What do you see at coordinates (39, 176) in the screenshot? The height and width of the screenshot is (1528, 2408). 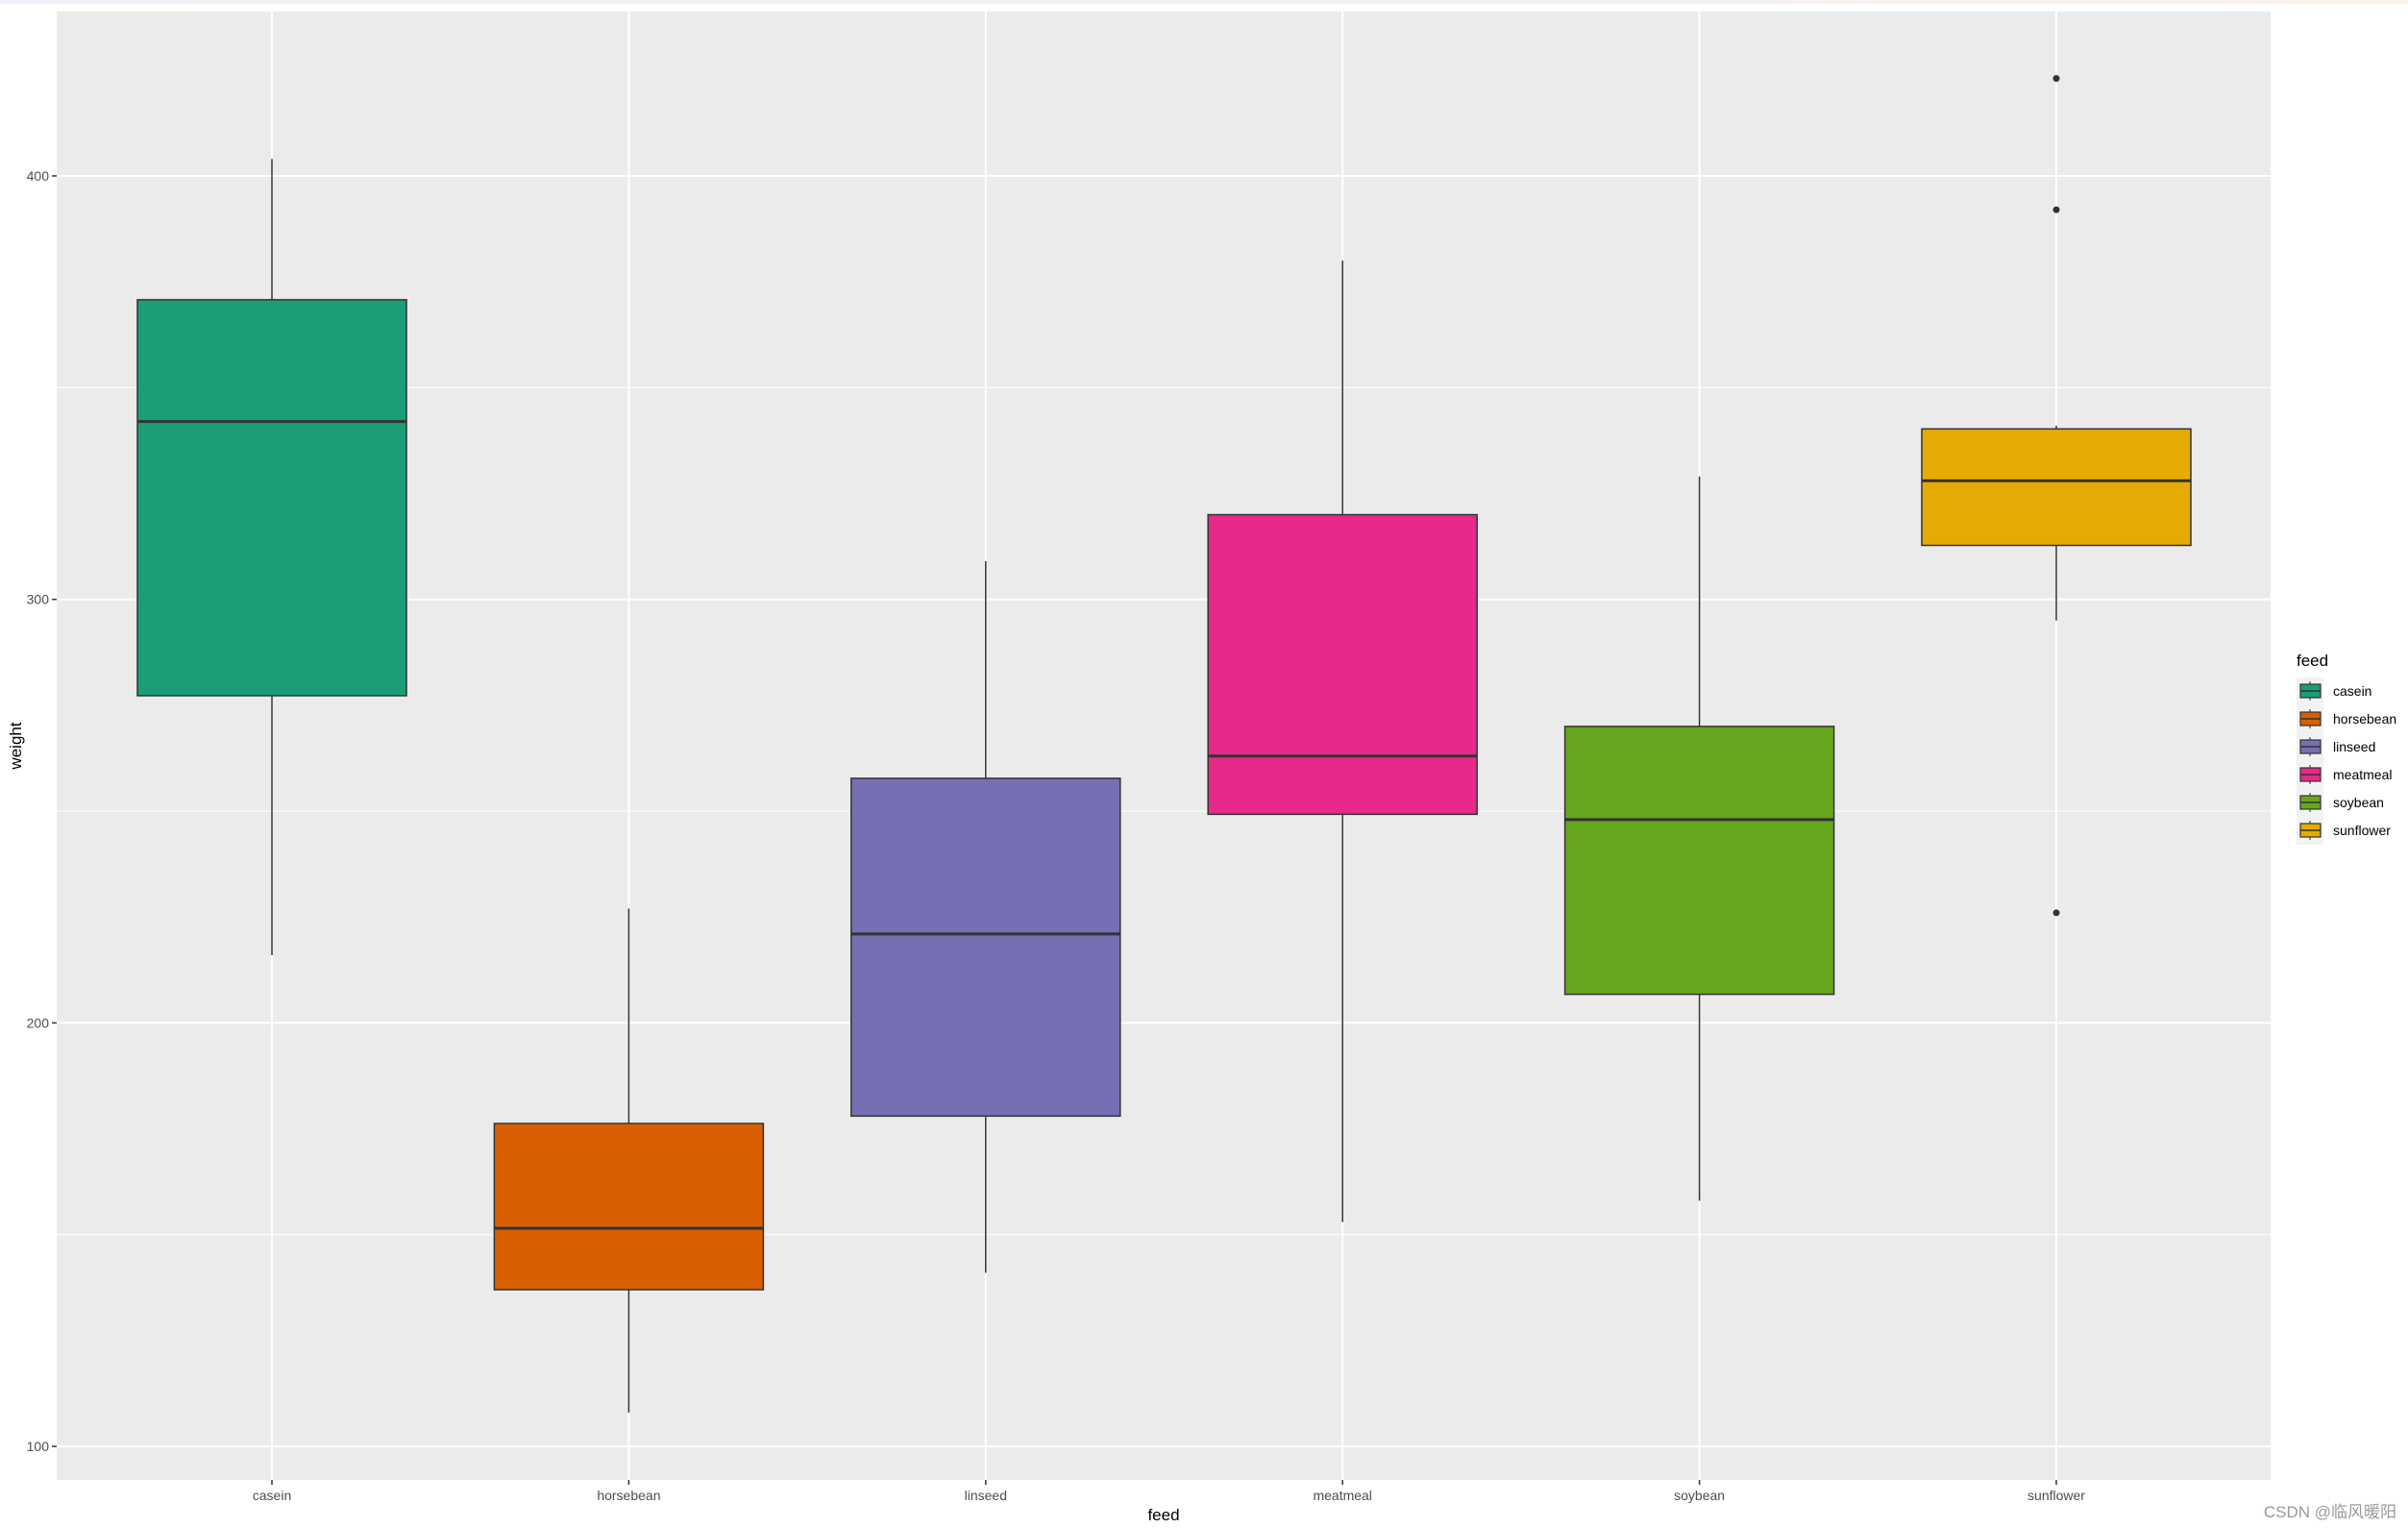 I see `y-tick-label: 400` at bounding box center [39, 176].